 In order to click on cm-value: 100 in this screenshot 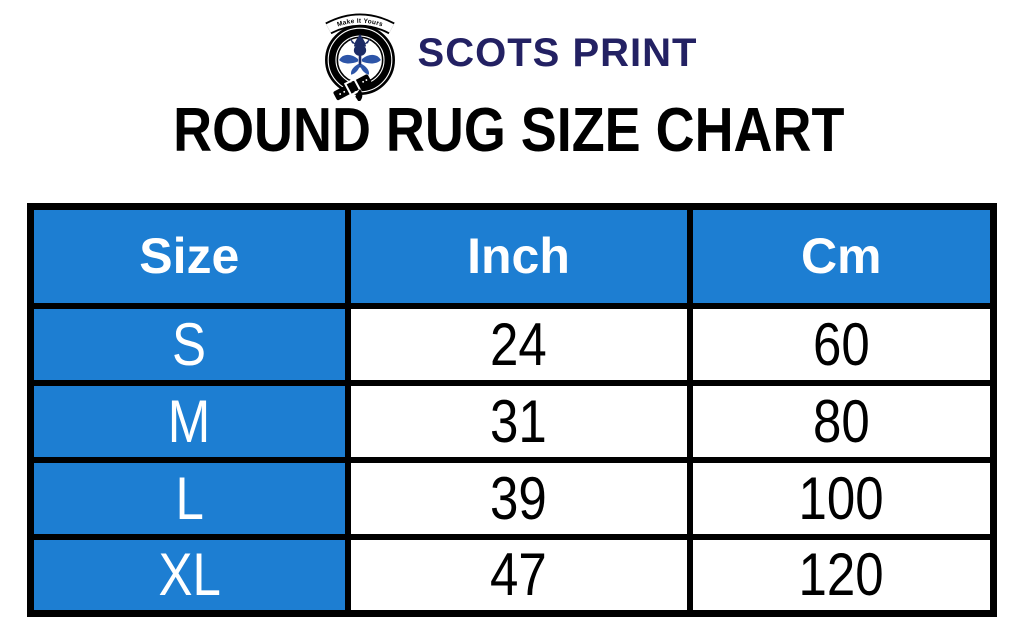, I will do `click(841, 498)`.